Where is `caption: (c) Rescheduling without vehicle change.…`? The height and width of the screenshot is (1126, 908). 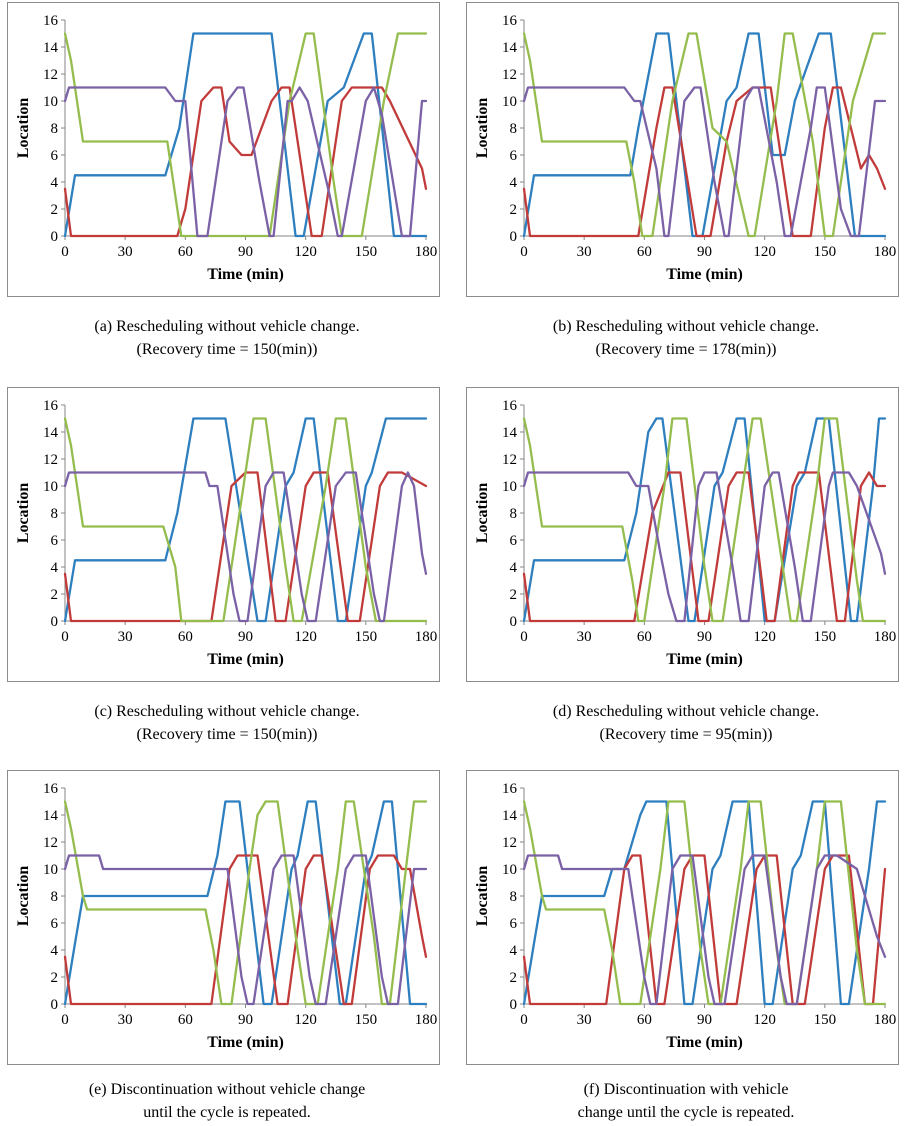
caption: (c) Rescheduling without vehicle change.… is located at coordinates (227, 723).